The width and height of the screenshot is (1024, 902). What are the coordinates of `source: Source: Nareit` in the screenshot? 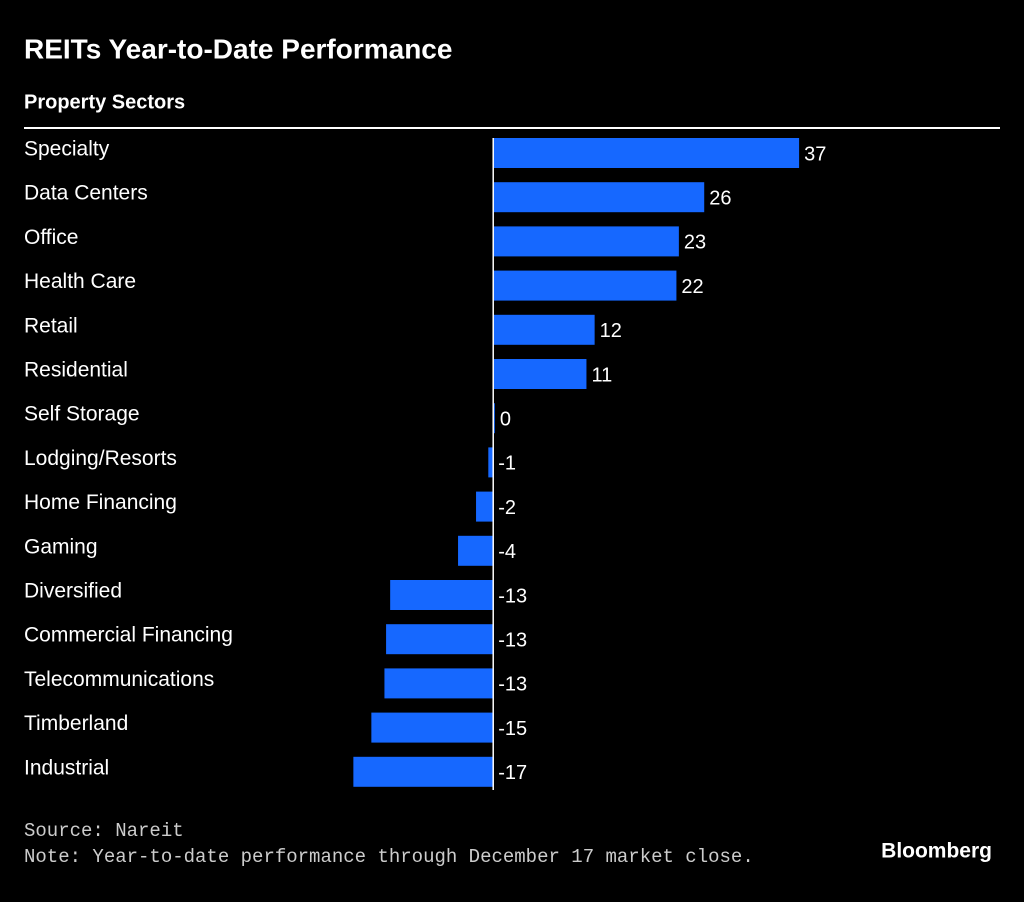 It's located at (104, 831).